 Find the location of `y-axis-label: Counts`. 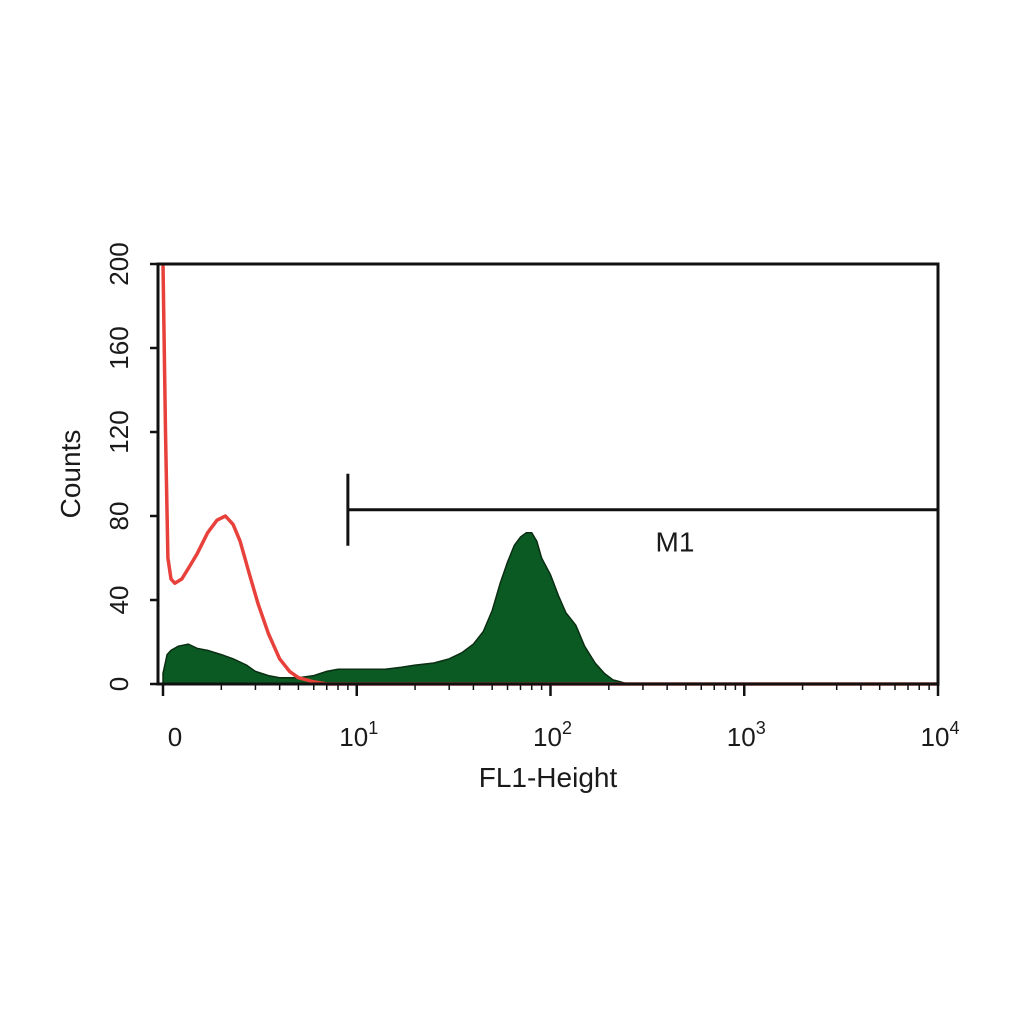

y-axis-label: Counts is located at coordinates (70, 474).